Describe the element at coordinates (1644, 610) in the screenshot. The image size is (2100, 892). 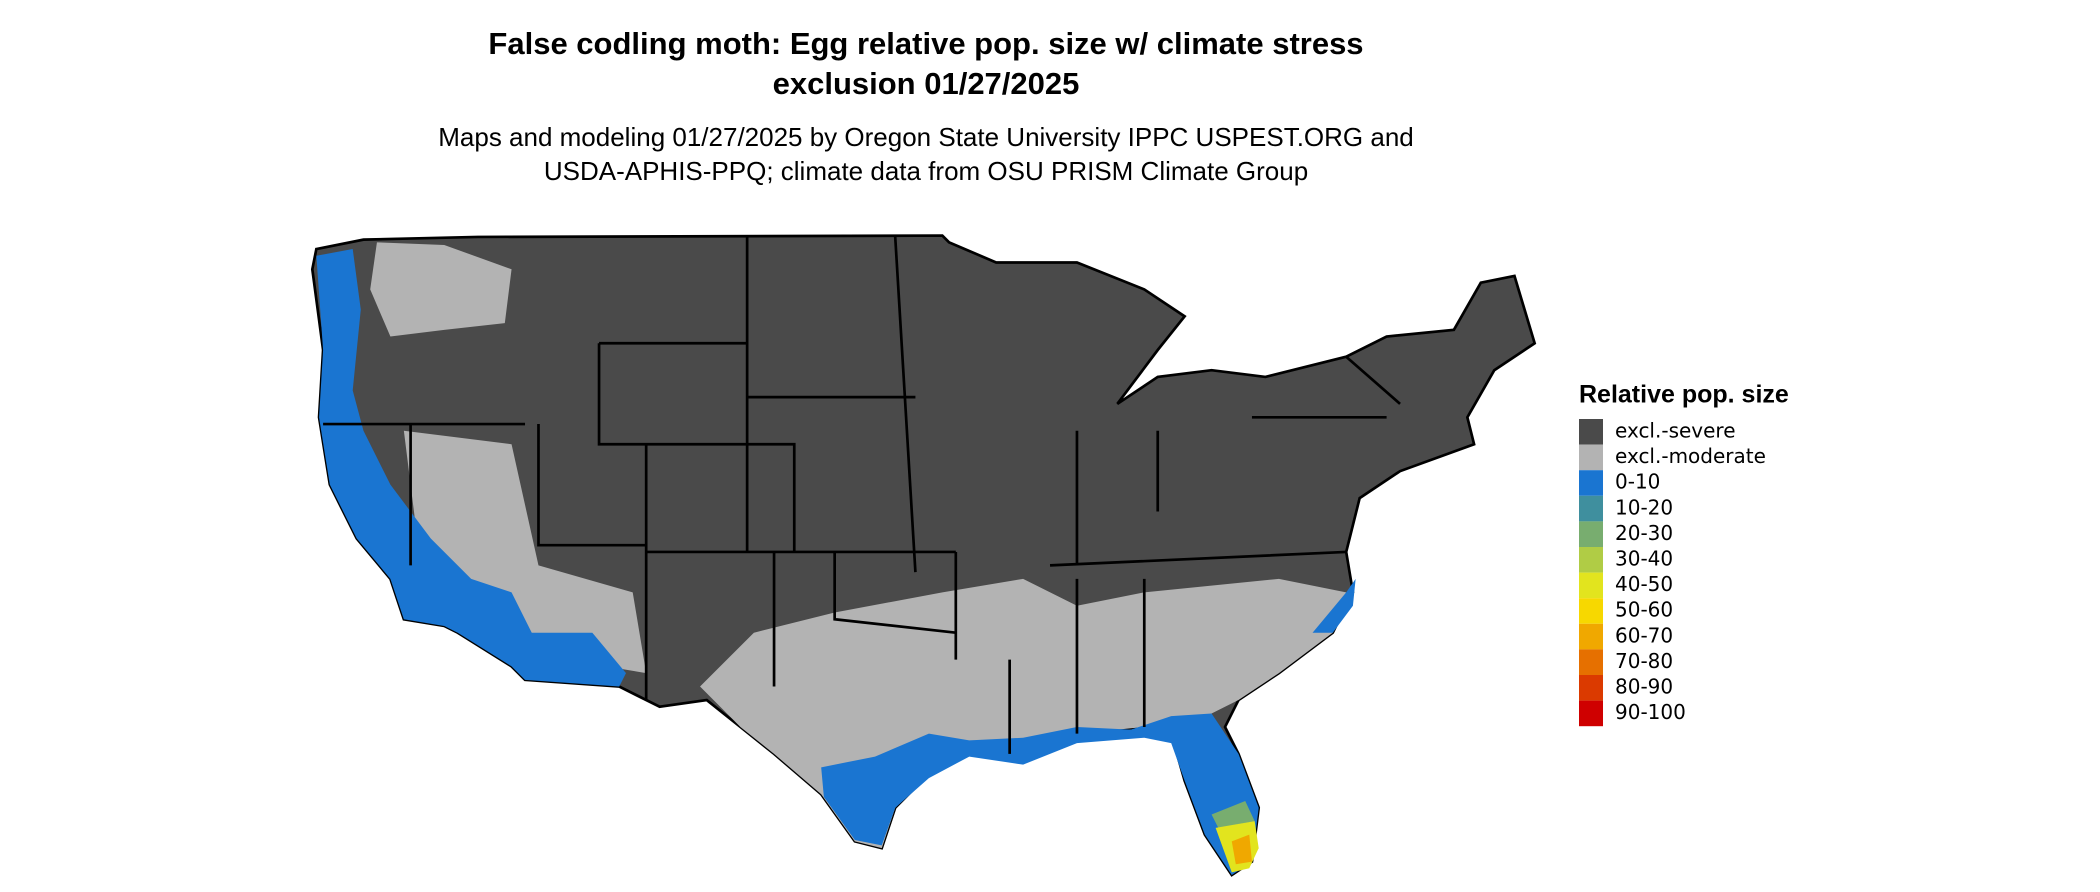
I see `legend-label: 50-60` at that location.